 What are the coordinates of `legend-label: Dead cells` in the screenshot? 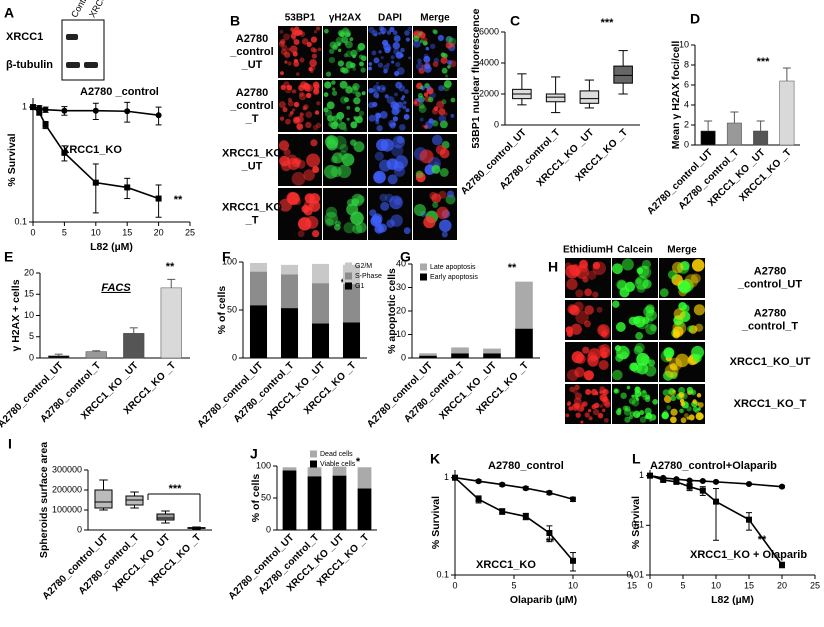 It's located at (336, 454).